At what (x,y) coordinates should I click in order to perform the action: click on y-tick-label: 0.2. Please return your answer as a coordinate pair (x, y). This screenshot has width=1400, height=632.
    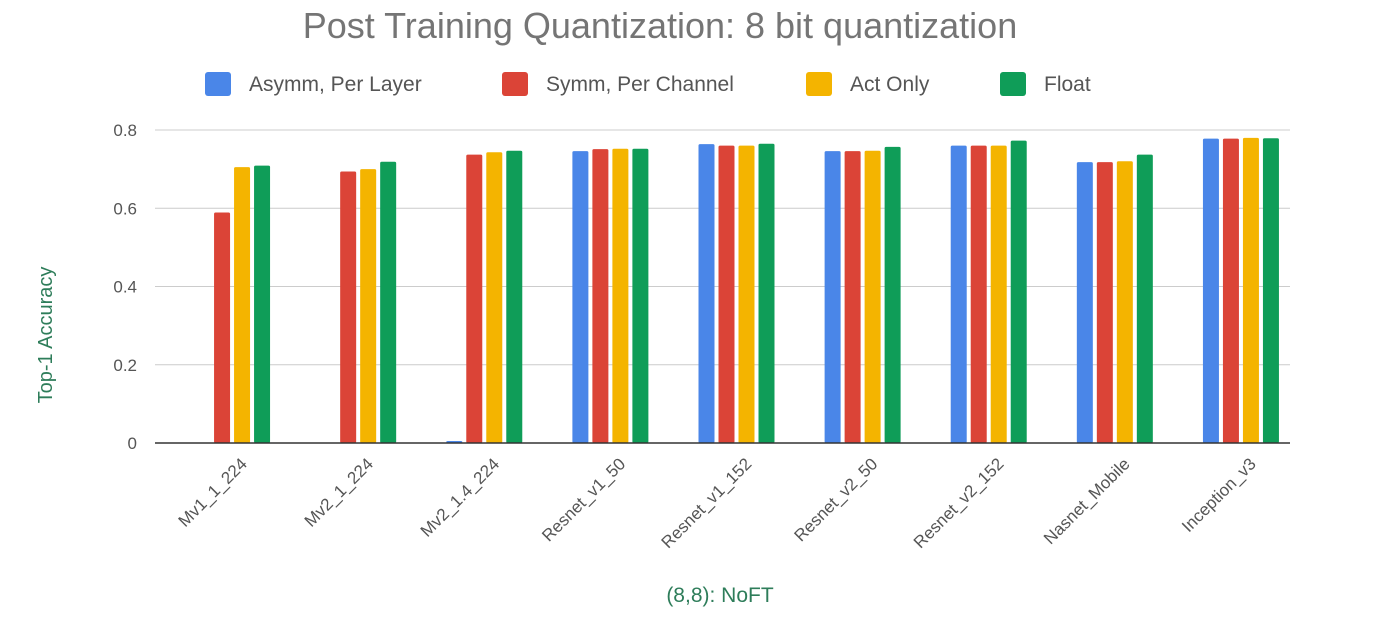
    Looking at the image, I should click on (125, 365).